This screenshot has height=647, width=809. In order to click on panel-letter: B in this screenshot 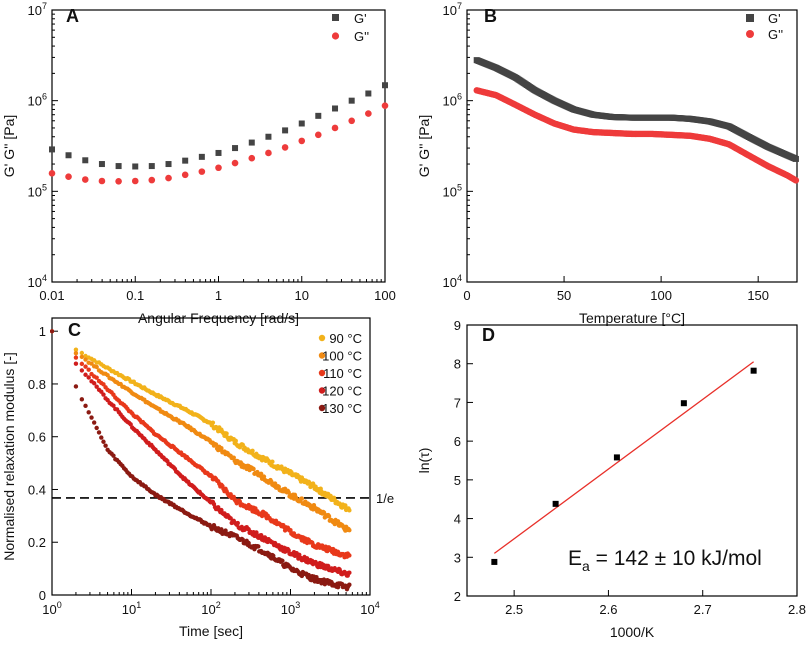, I will do `click(490, 16)`.